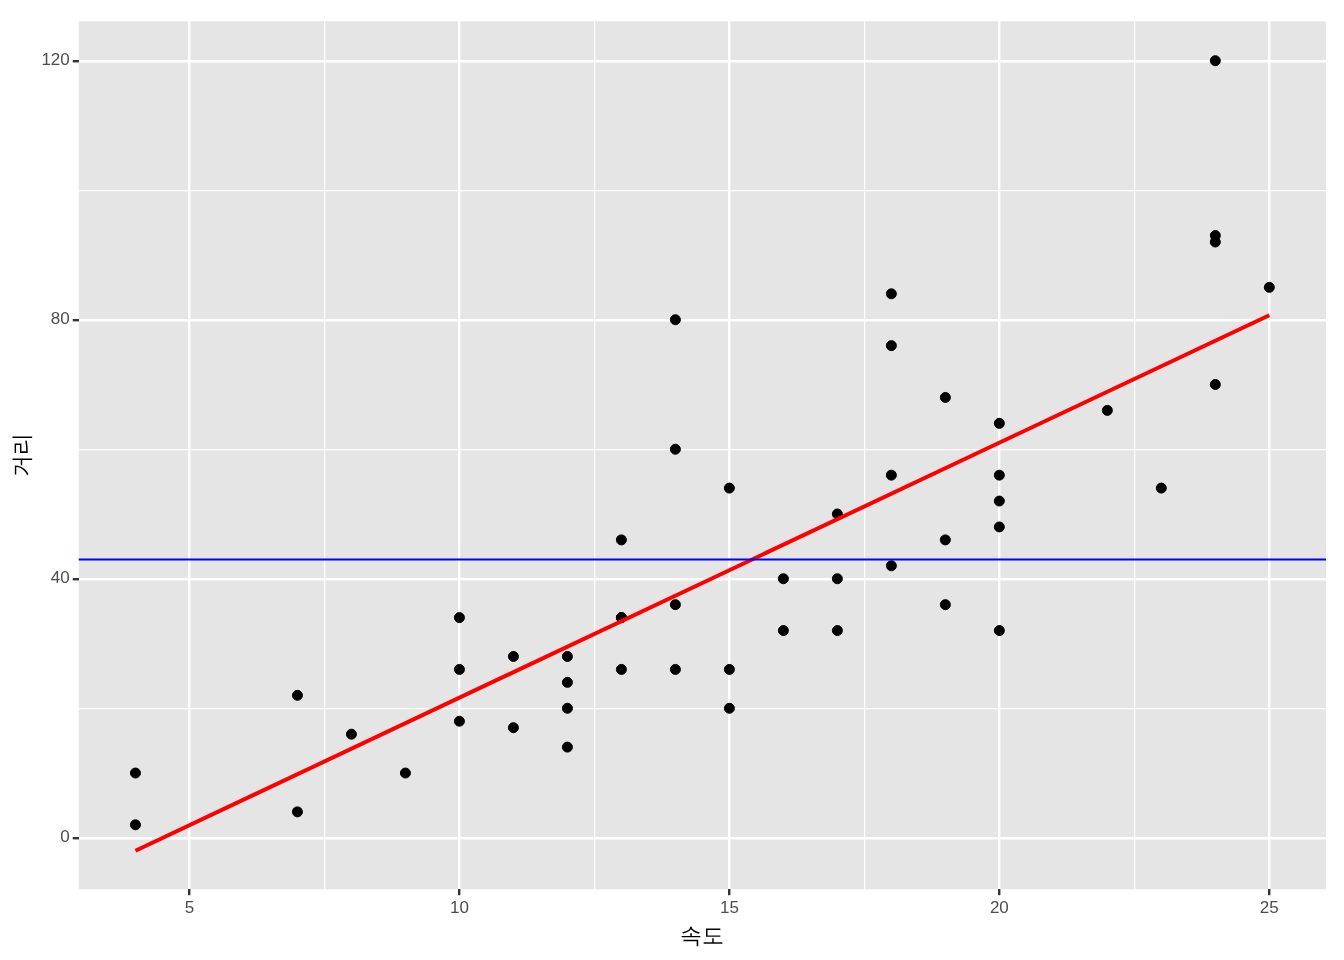 This screenshot has height=960, width=1344. Describe the element at coordinates (1269, 908) in the screenshot. I see `x-tick-label: 25` at that location.